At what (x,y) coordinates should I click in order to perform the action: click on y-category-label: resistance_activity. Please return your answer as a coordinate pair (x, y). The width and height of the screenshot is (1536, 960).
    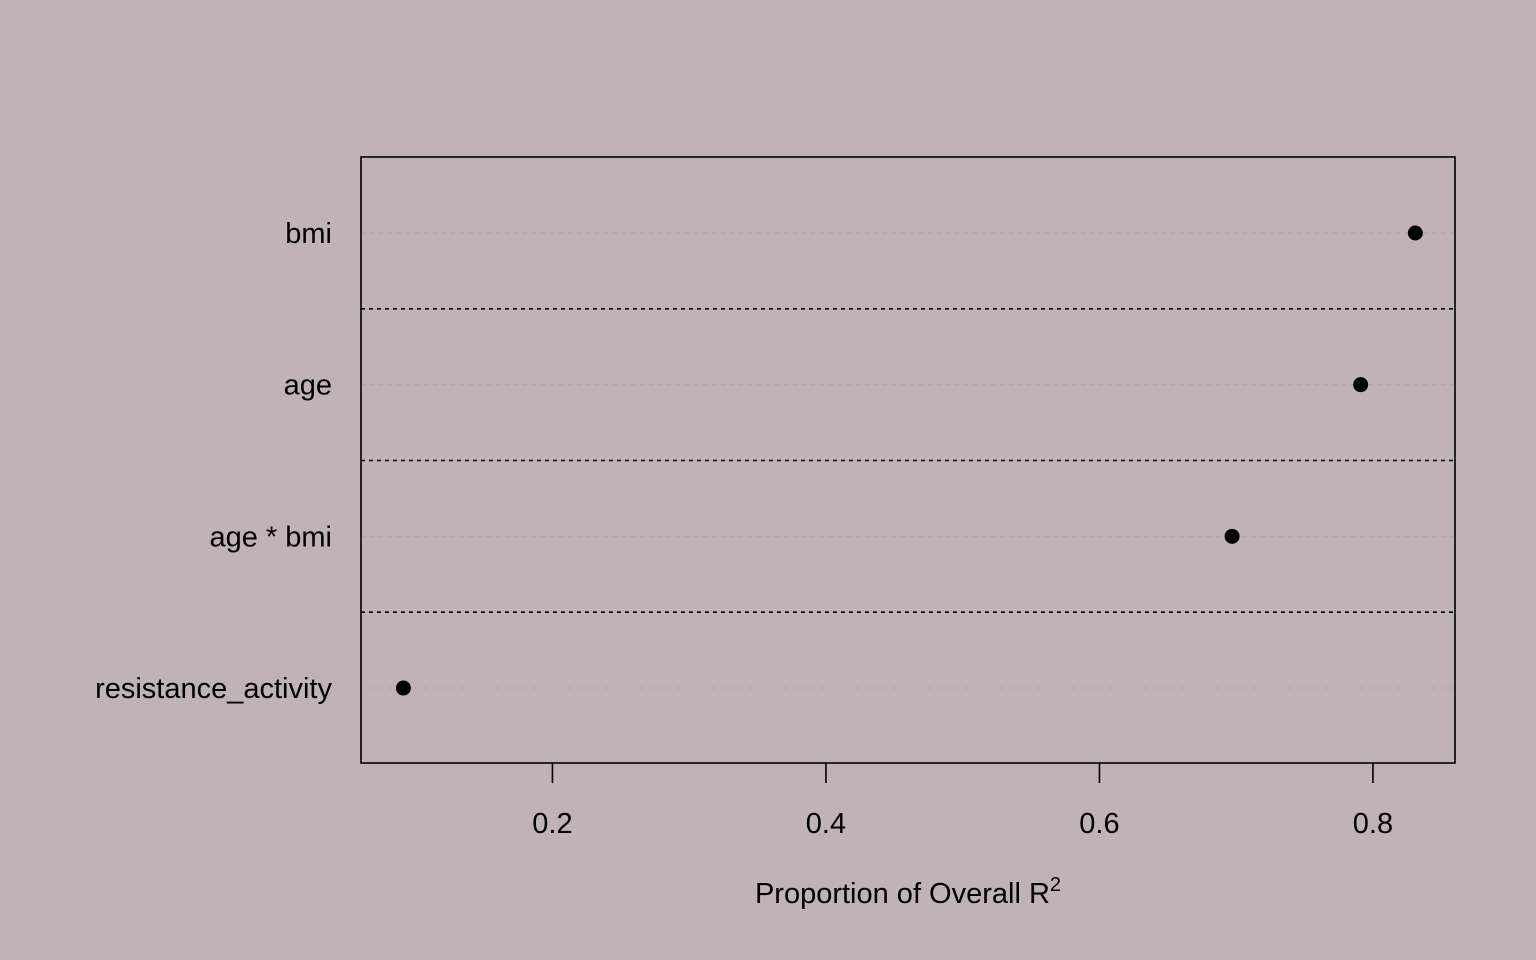
    Looking at the image, I should click on (213, 689).